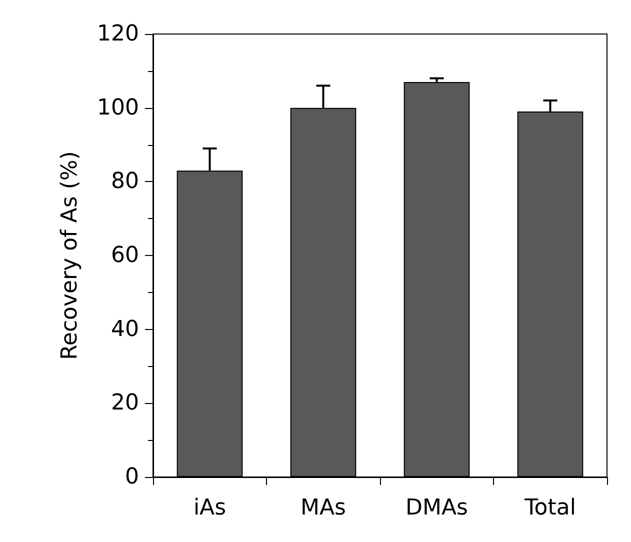 This screenshot has height=542, width=631. Describe the element at coordinates (118, 34) in the screenshot. I see `y-tick-label: 120` at that location.